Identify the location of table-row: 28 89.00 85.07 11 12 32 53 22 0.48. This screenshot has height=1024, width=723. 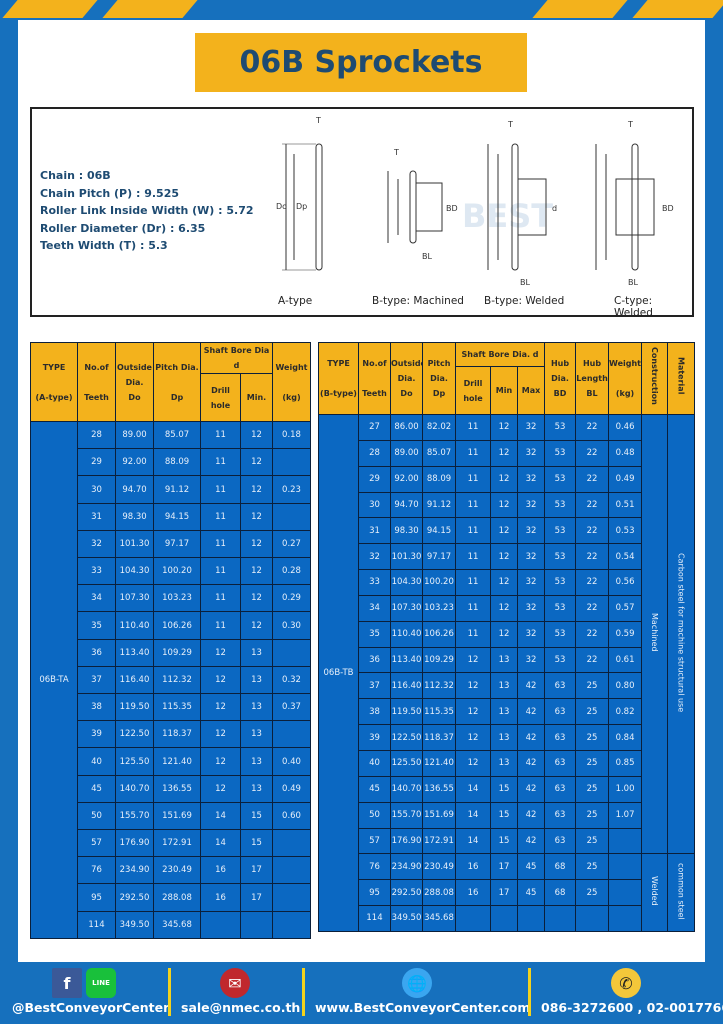
(507, 453).